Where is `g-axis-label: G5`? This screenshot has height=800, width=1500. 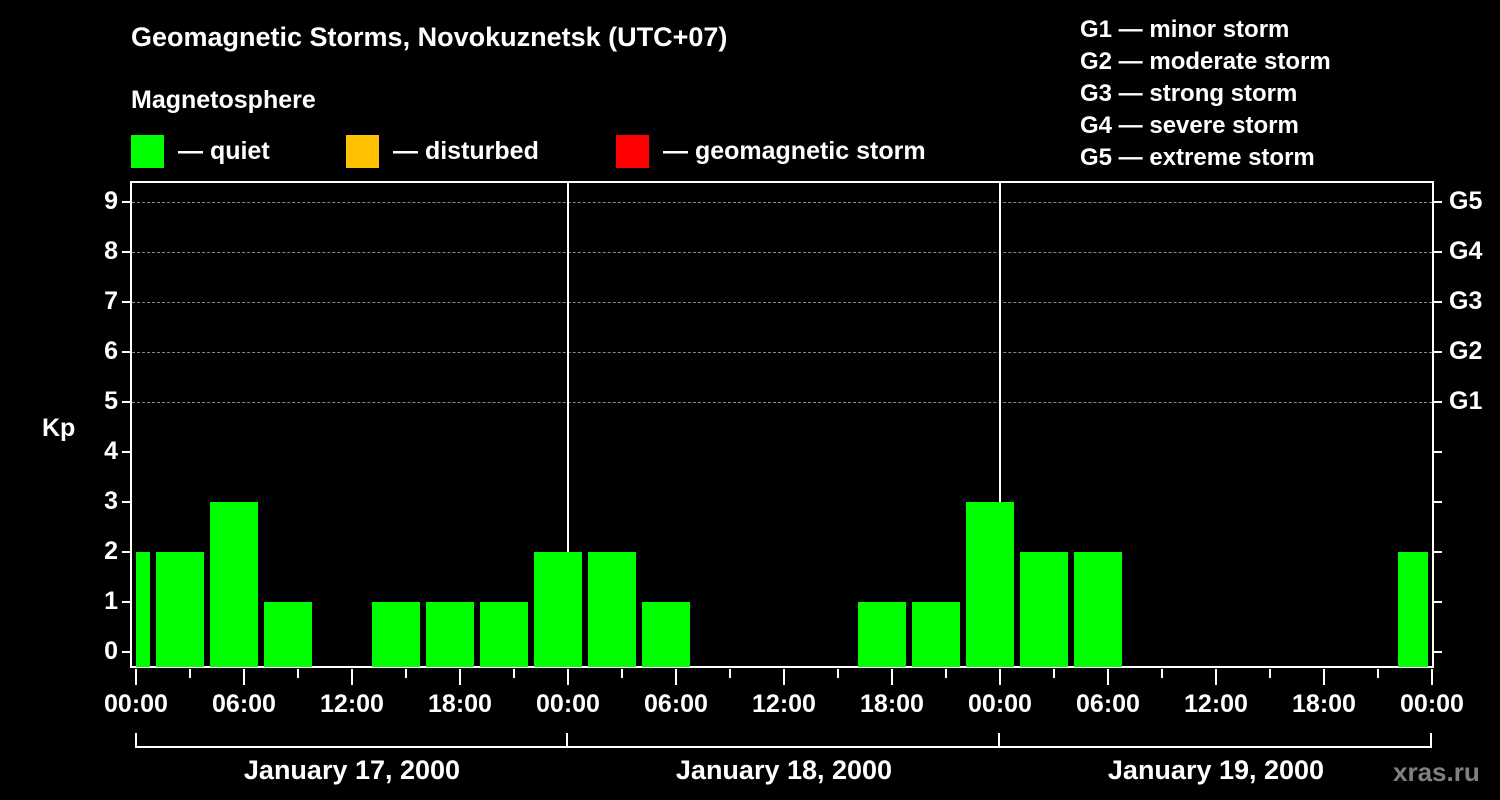
g-axis-label: G5 is located at coordinates (1466, 201).